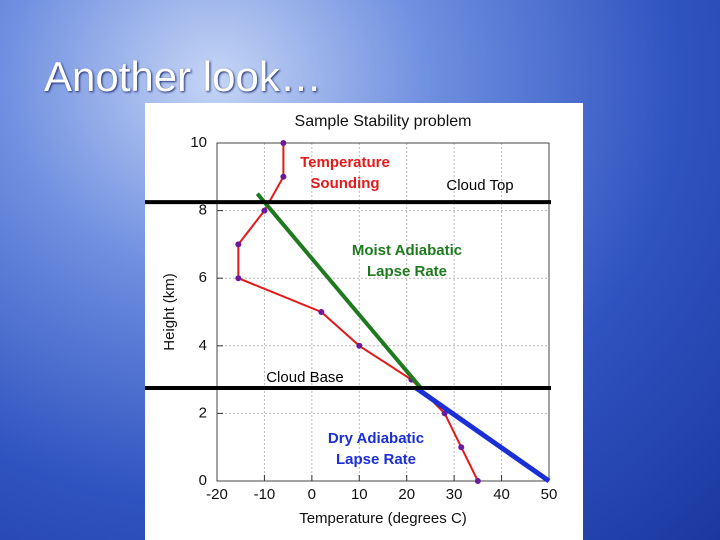  I want to click on y-tick-label: 8, so click(203, 210).